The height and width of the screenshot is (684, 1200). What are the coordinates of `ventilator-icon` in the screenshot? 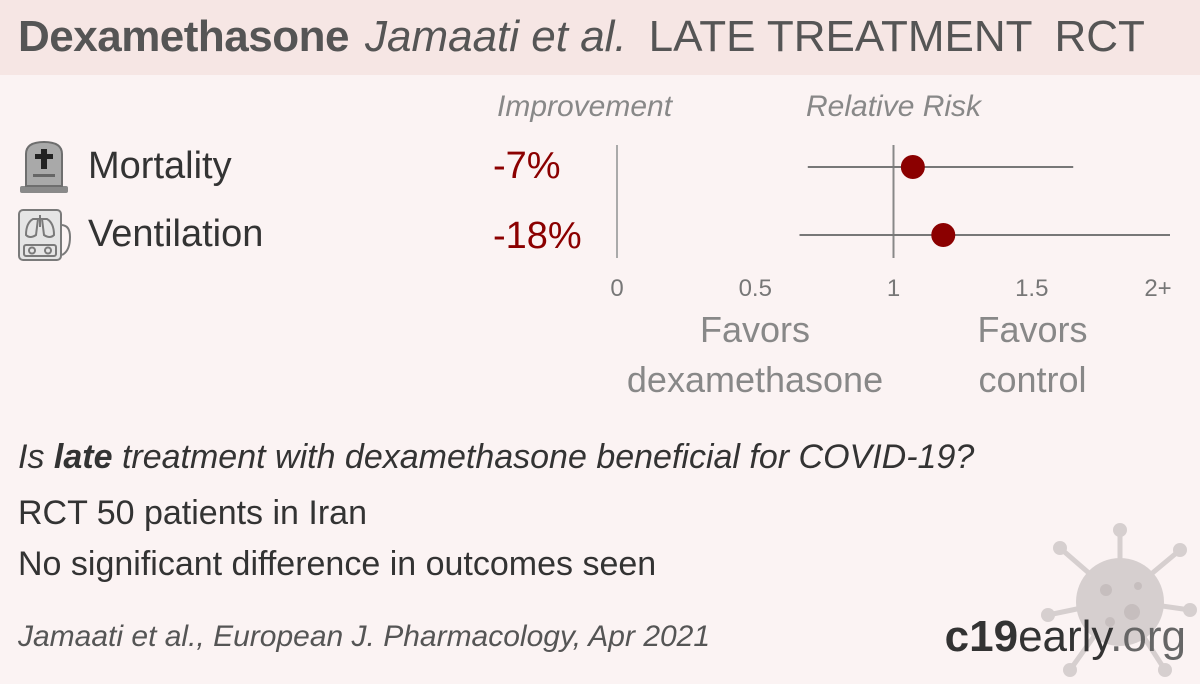 It's located at (44, 238).